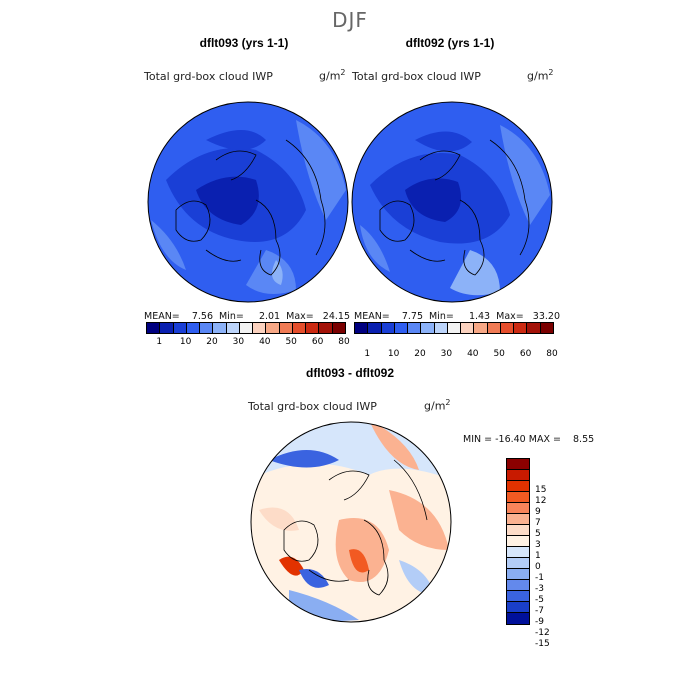 This screenshot has width=700, height=700. Describe the element at coordinates (538, 545) in the screenshot. I see `colorbar-tick-label: 3` at that location.